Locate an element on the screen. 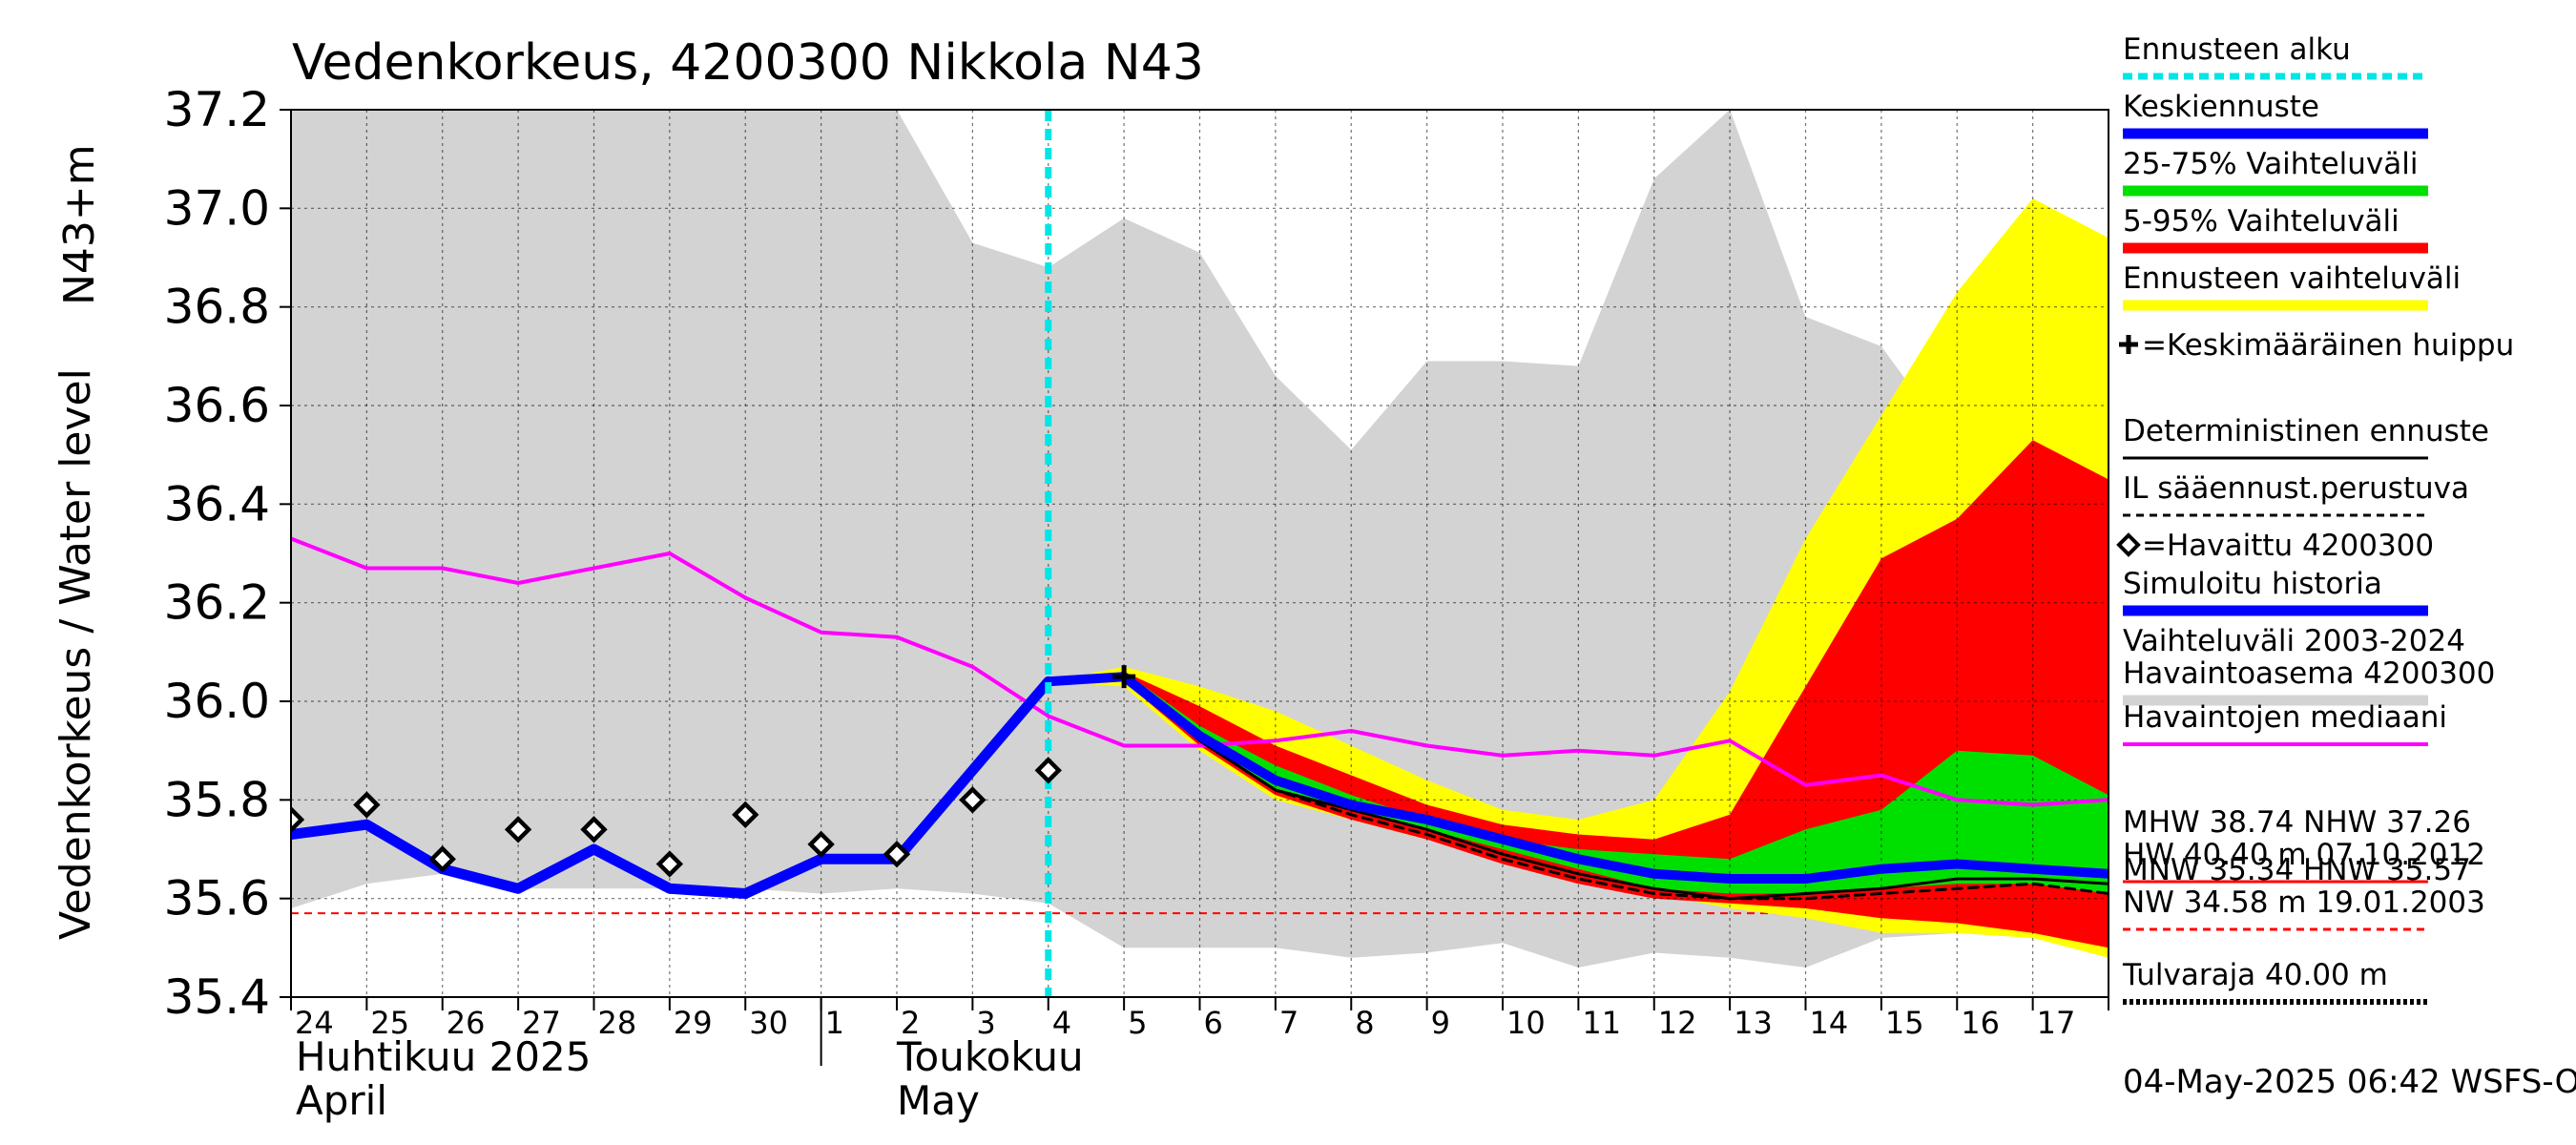 This screenshot has width=2576, height=1145. simulated-history-line is located at coordinates (672, 788).